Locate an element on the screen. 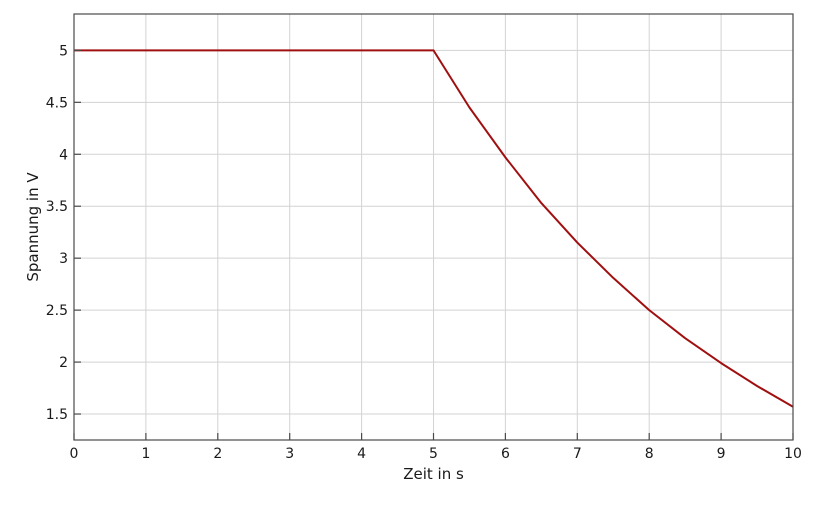 The height and width of the screenshot is (518, 815). y-tick-label: 4.5 is located at coordinates (57, 103).